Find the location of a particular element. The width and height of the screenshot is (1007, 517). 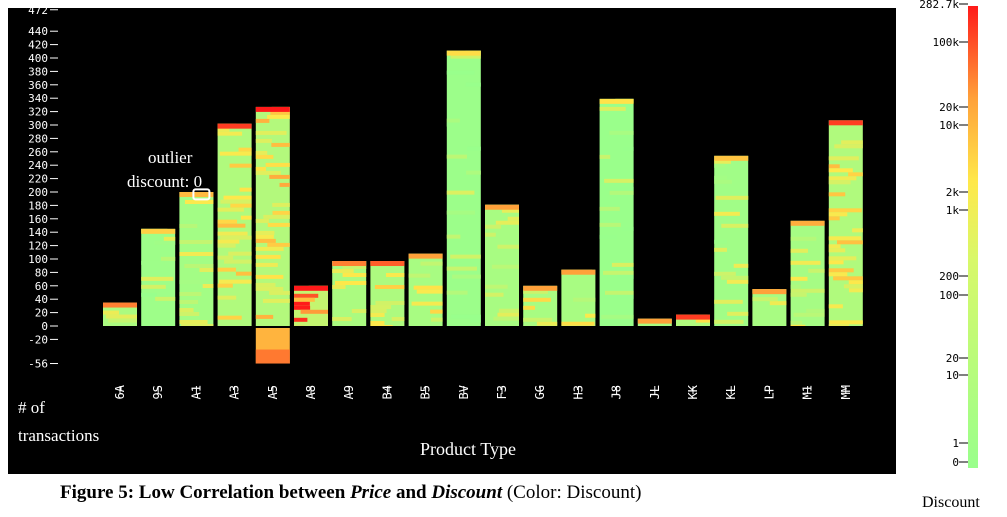

outlier-marker is located at coordinates (201, 194).